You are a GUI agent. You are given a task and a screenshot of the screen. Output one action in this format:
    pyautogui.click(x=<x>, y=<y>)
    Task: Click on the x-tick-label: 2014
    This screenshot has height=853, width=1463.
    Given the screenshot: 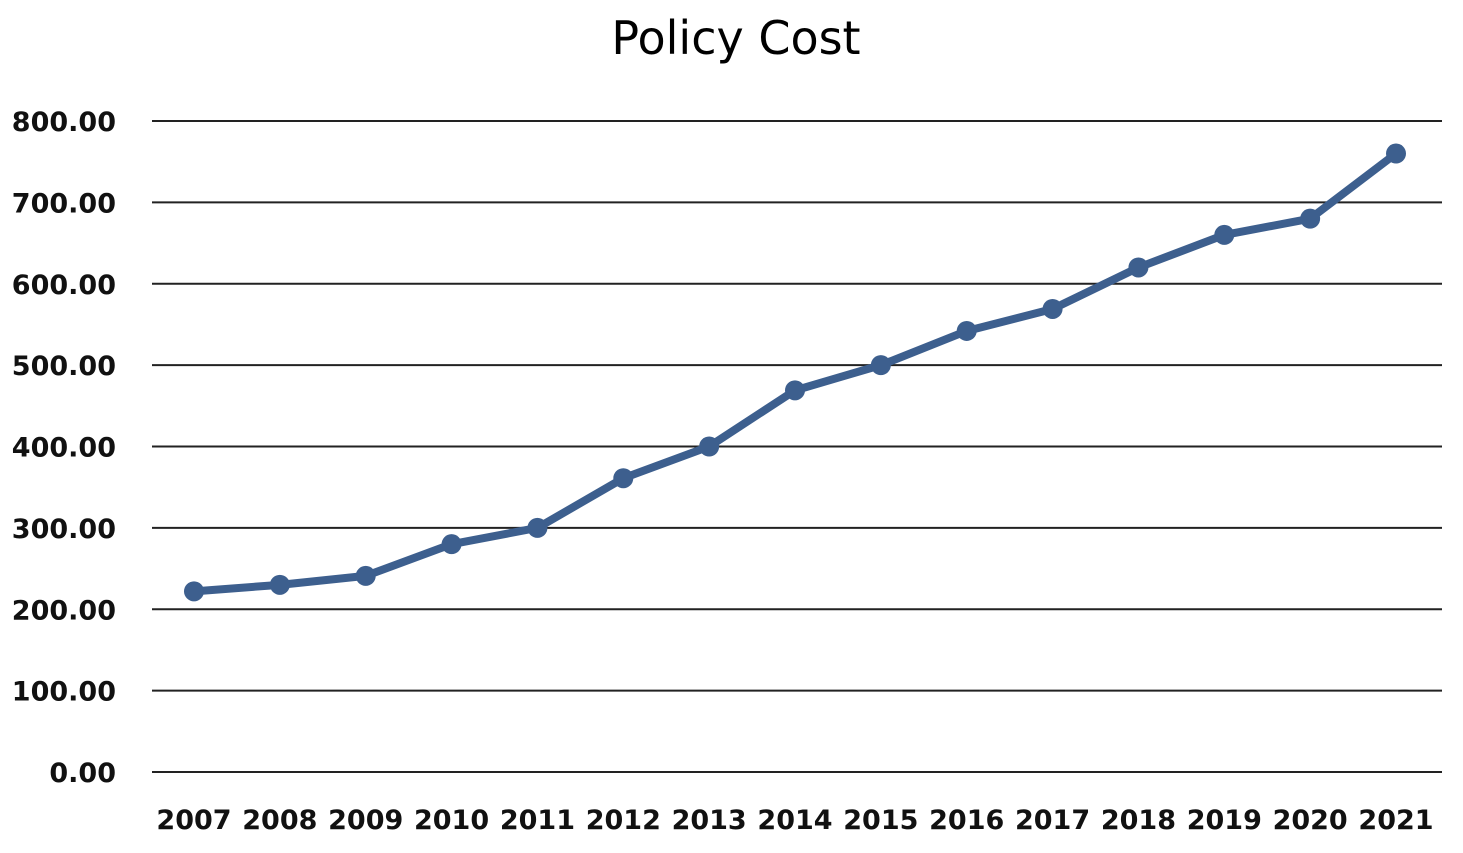 What is the action you would take?
    pyautogui.click(x=794, y=820)
    